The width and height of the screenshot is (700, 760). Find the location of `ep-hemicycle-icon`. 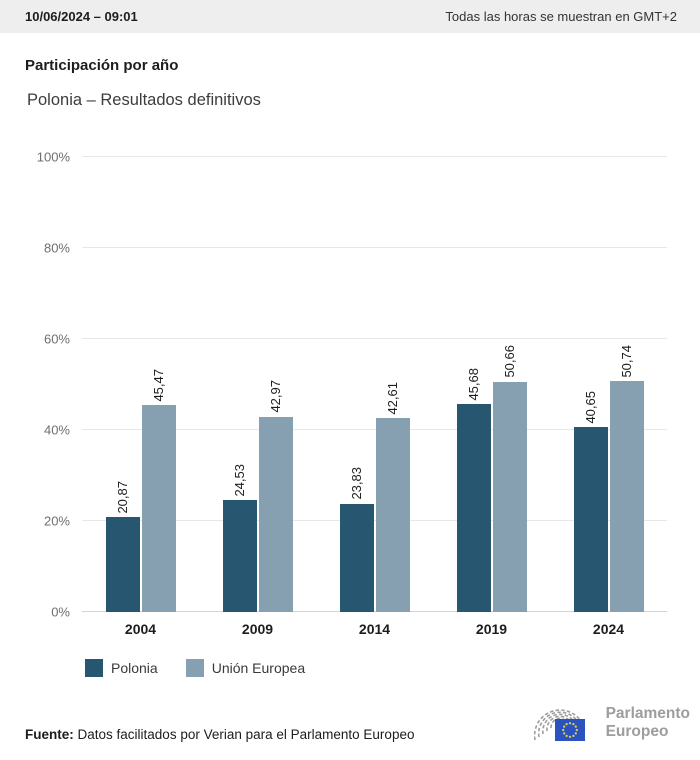

ep-hemicycle-icon is located at coordinates (559, 725).